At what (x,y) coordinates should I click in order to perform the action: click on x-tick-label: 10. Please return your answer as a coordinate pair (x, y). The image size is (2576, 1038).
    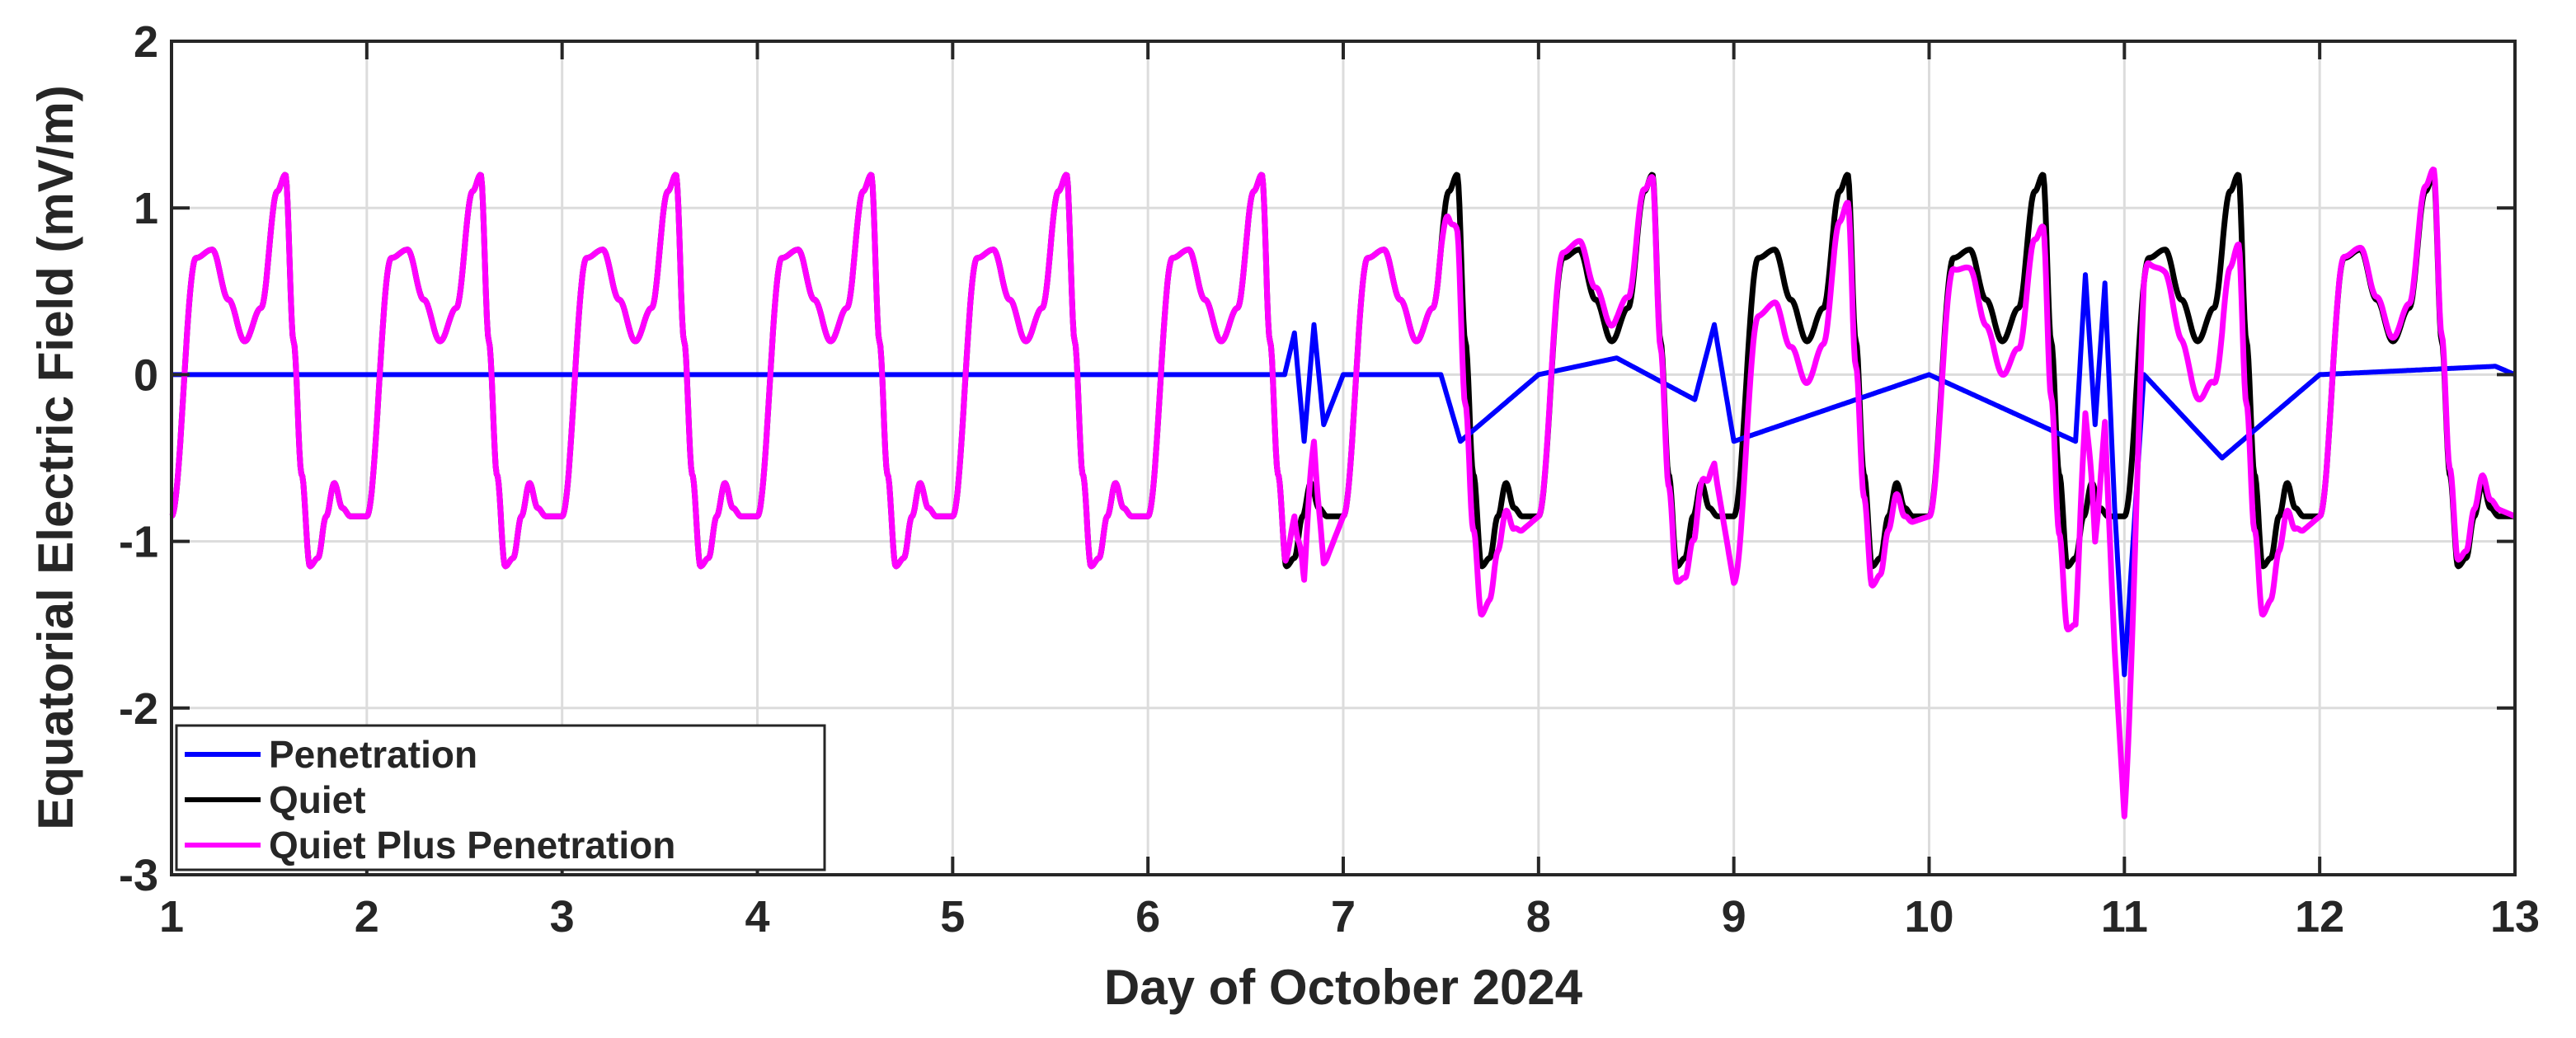
    Looking at the image, I should click on (1928, 917).